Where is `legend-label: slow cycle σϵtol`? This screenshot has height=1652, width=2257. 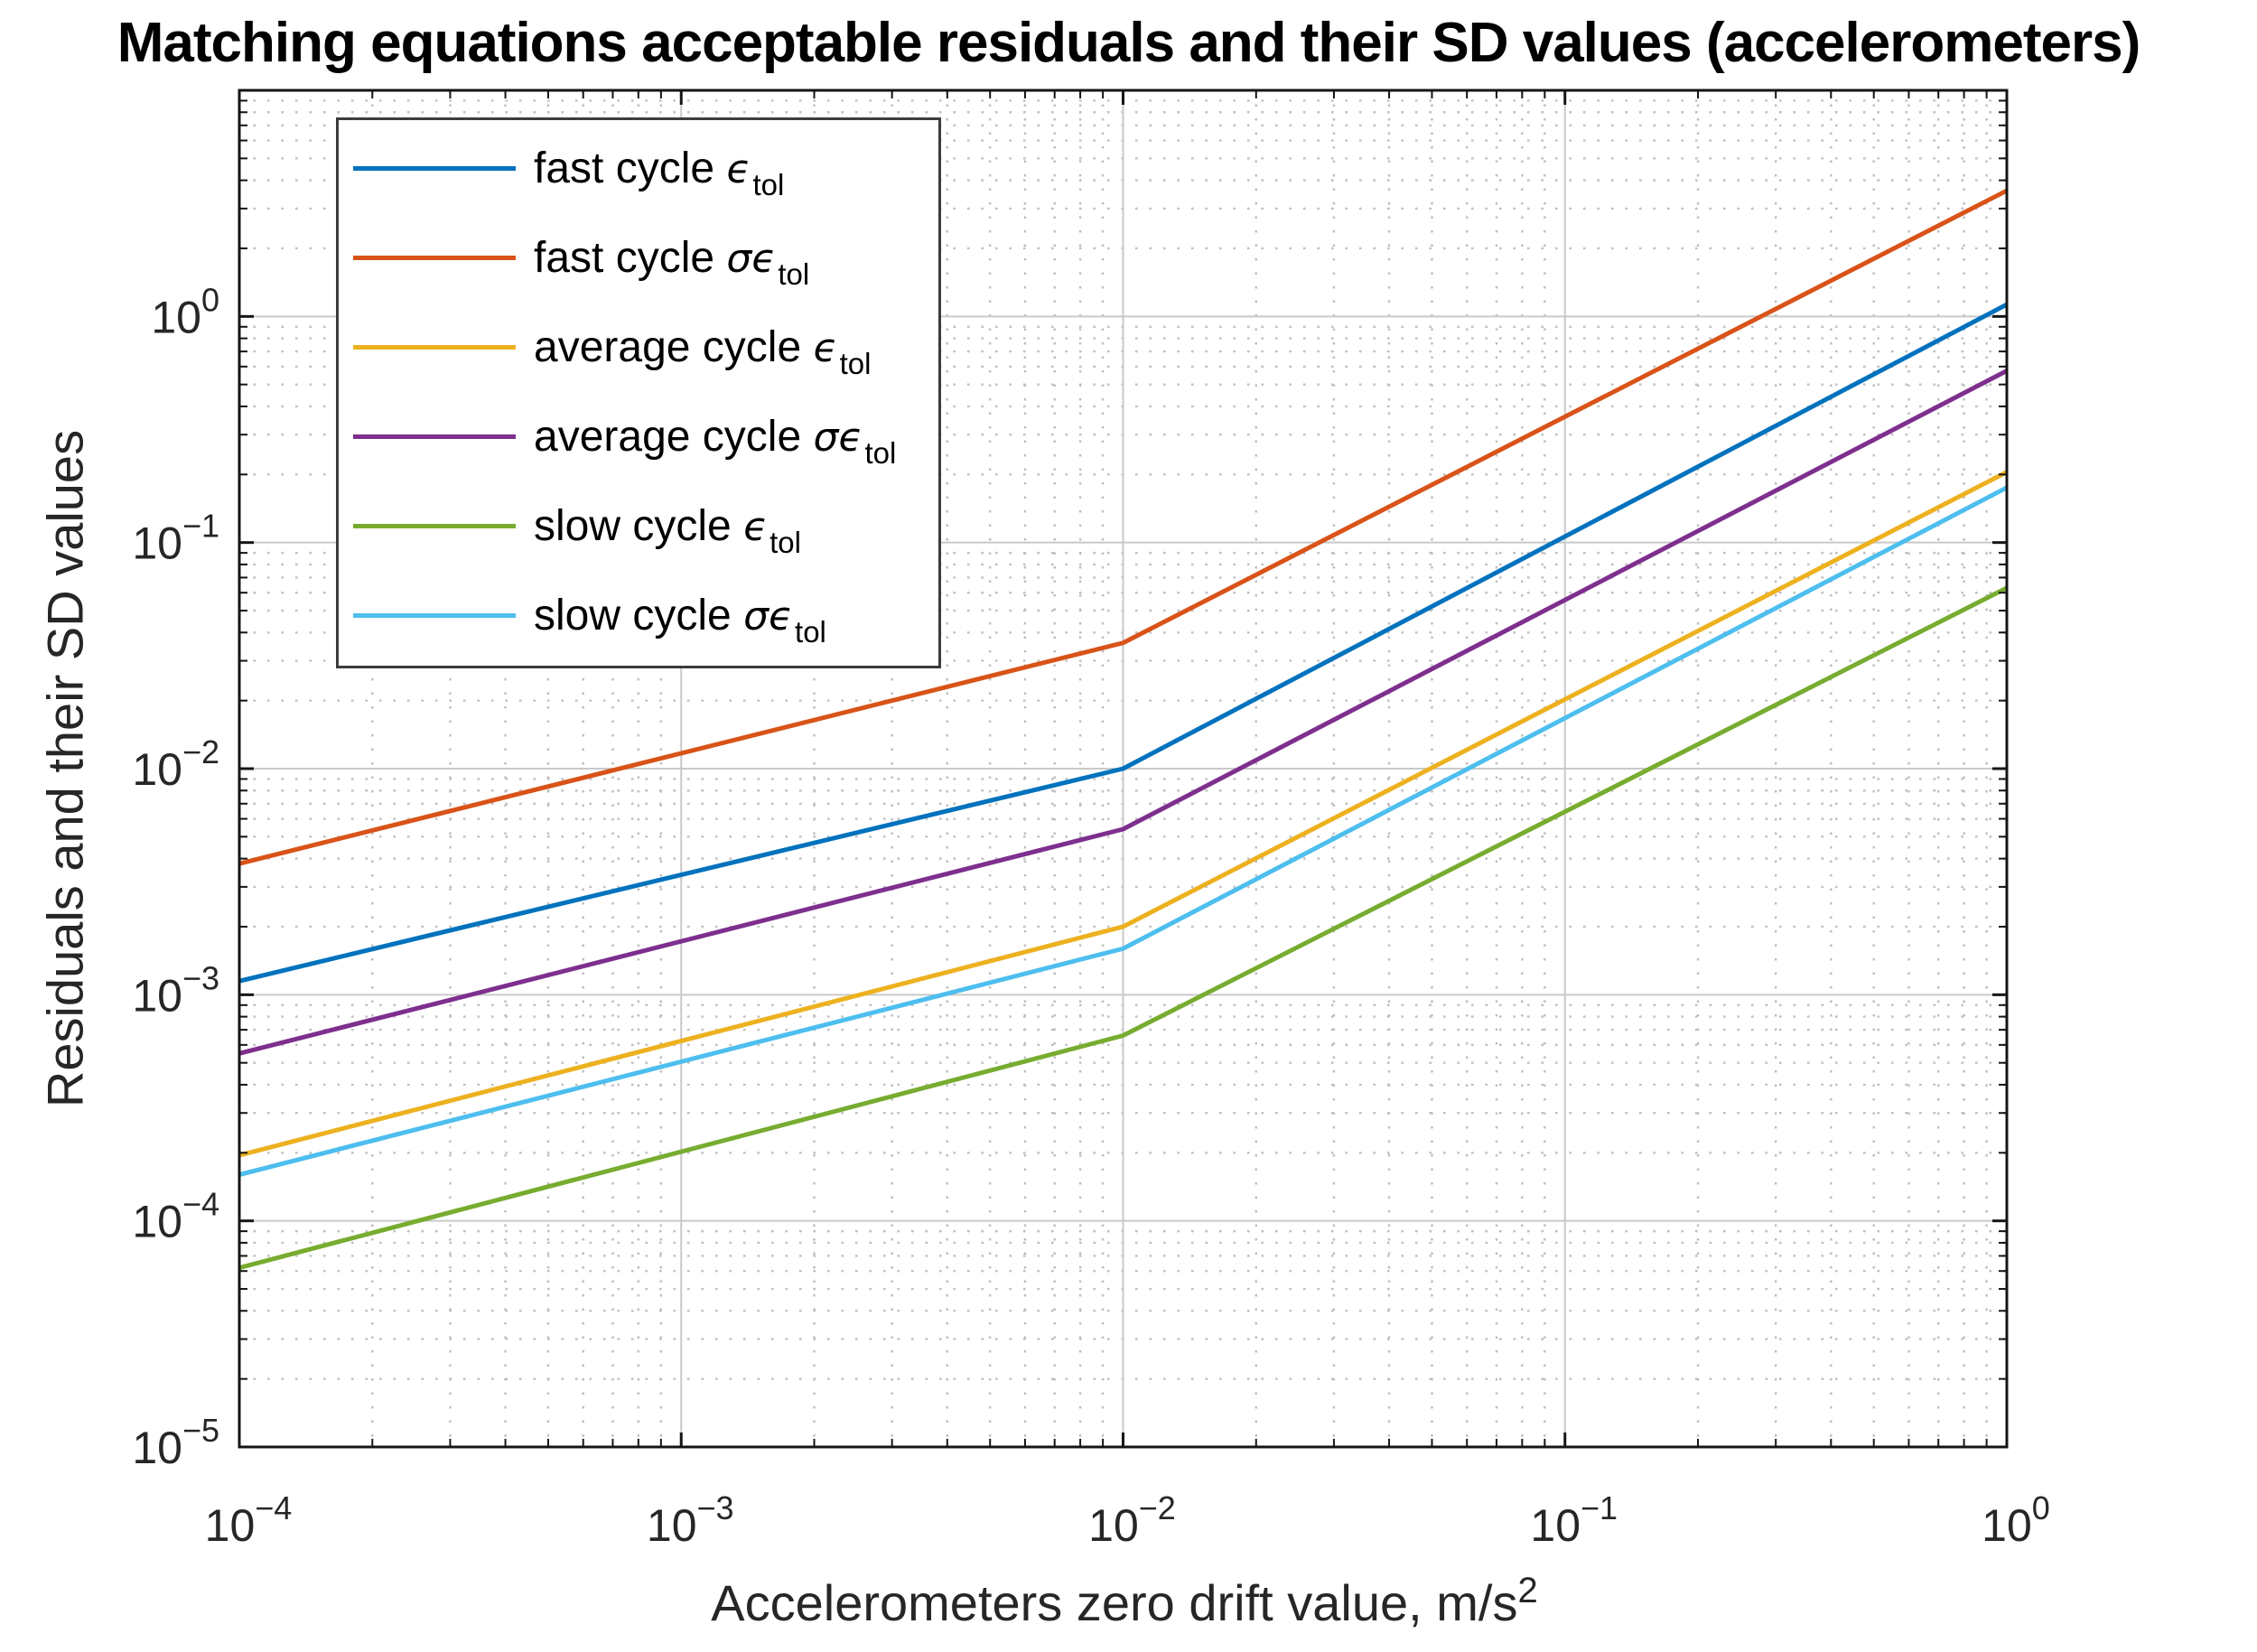
legend-label: slow cycle σϵtol is located at coordinates (680, 620).